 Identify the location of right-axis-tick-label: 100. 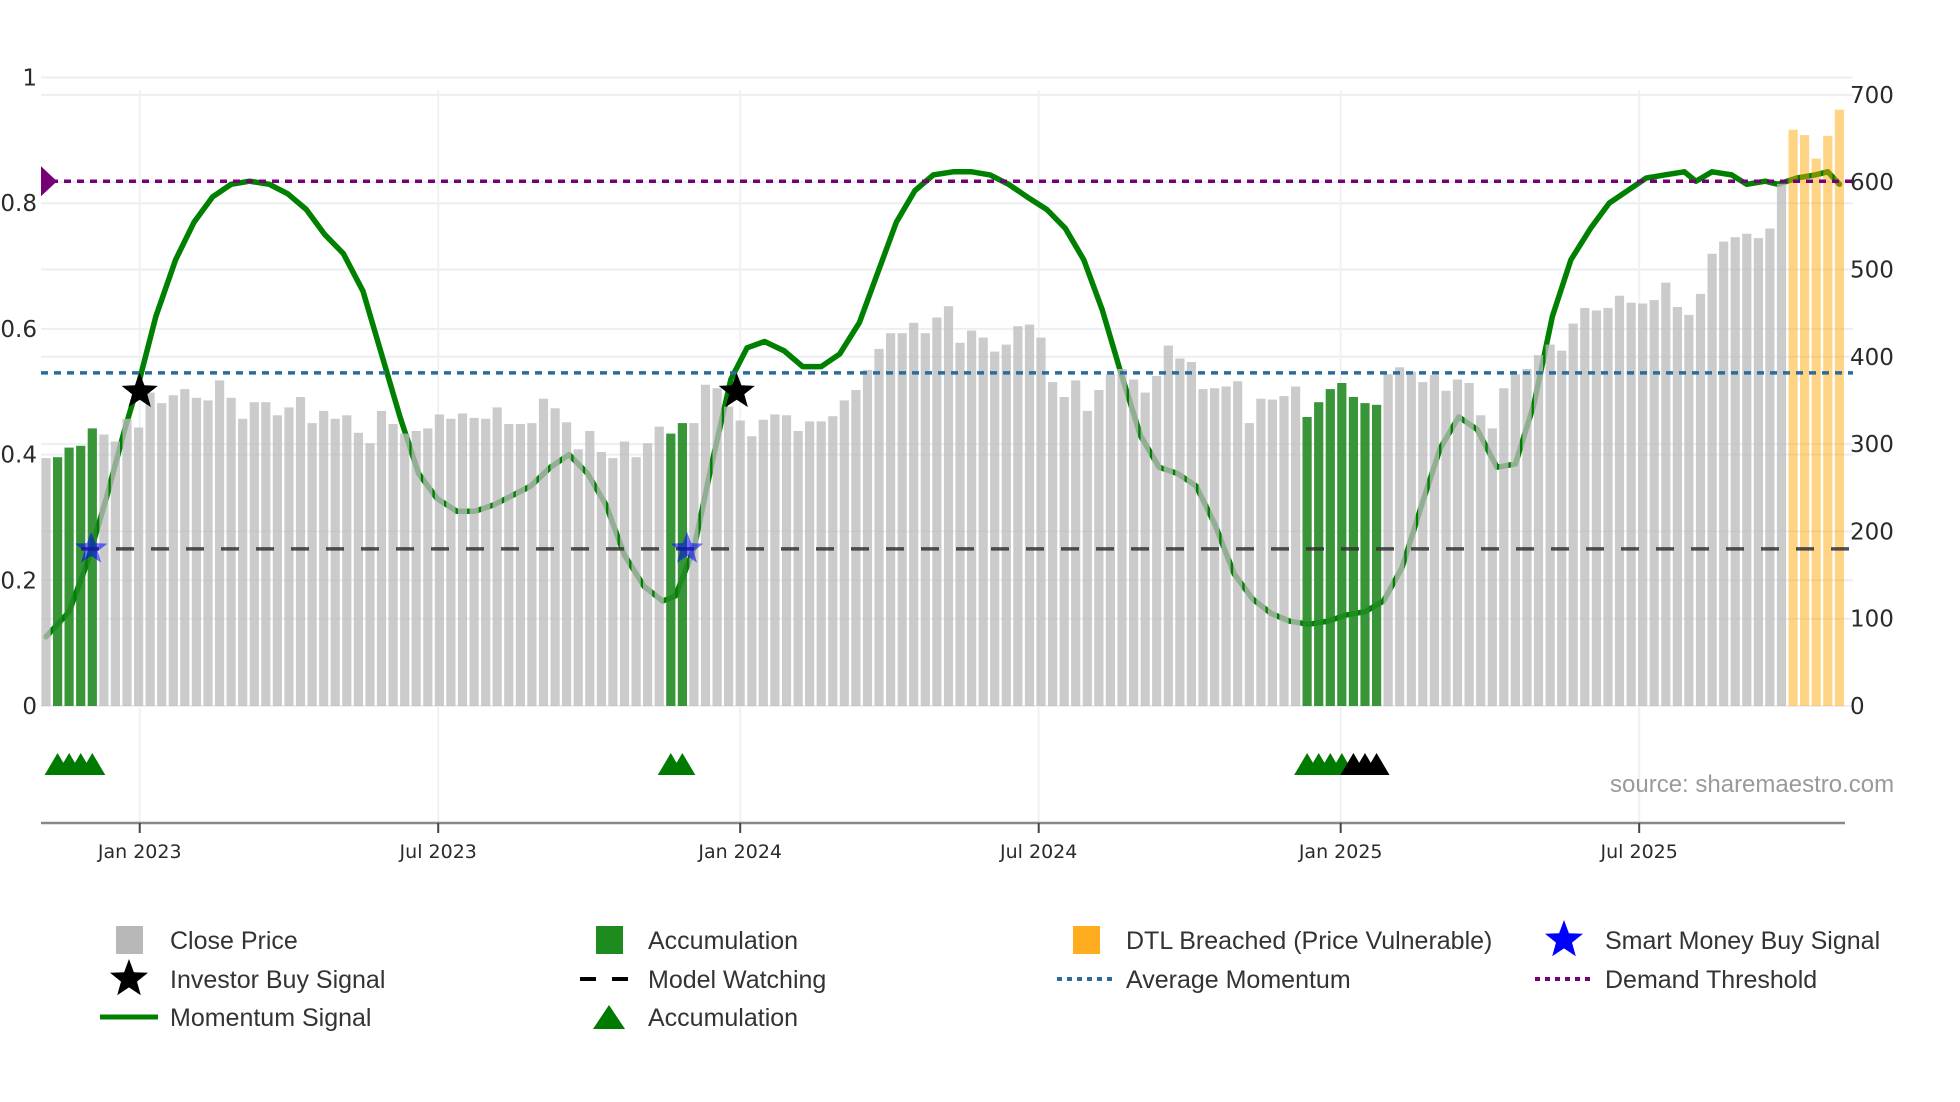
(1872, 620).